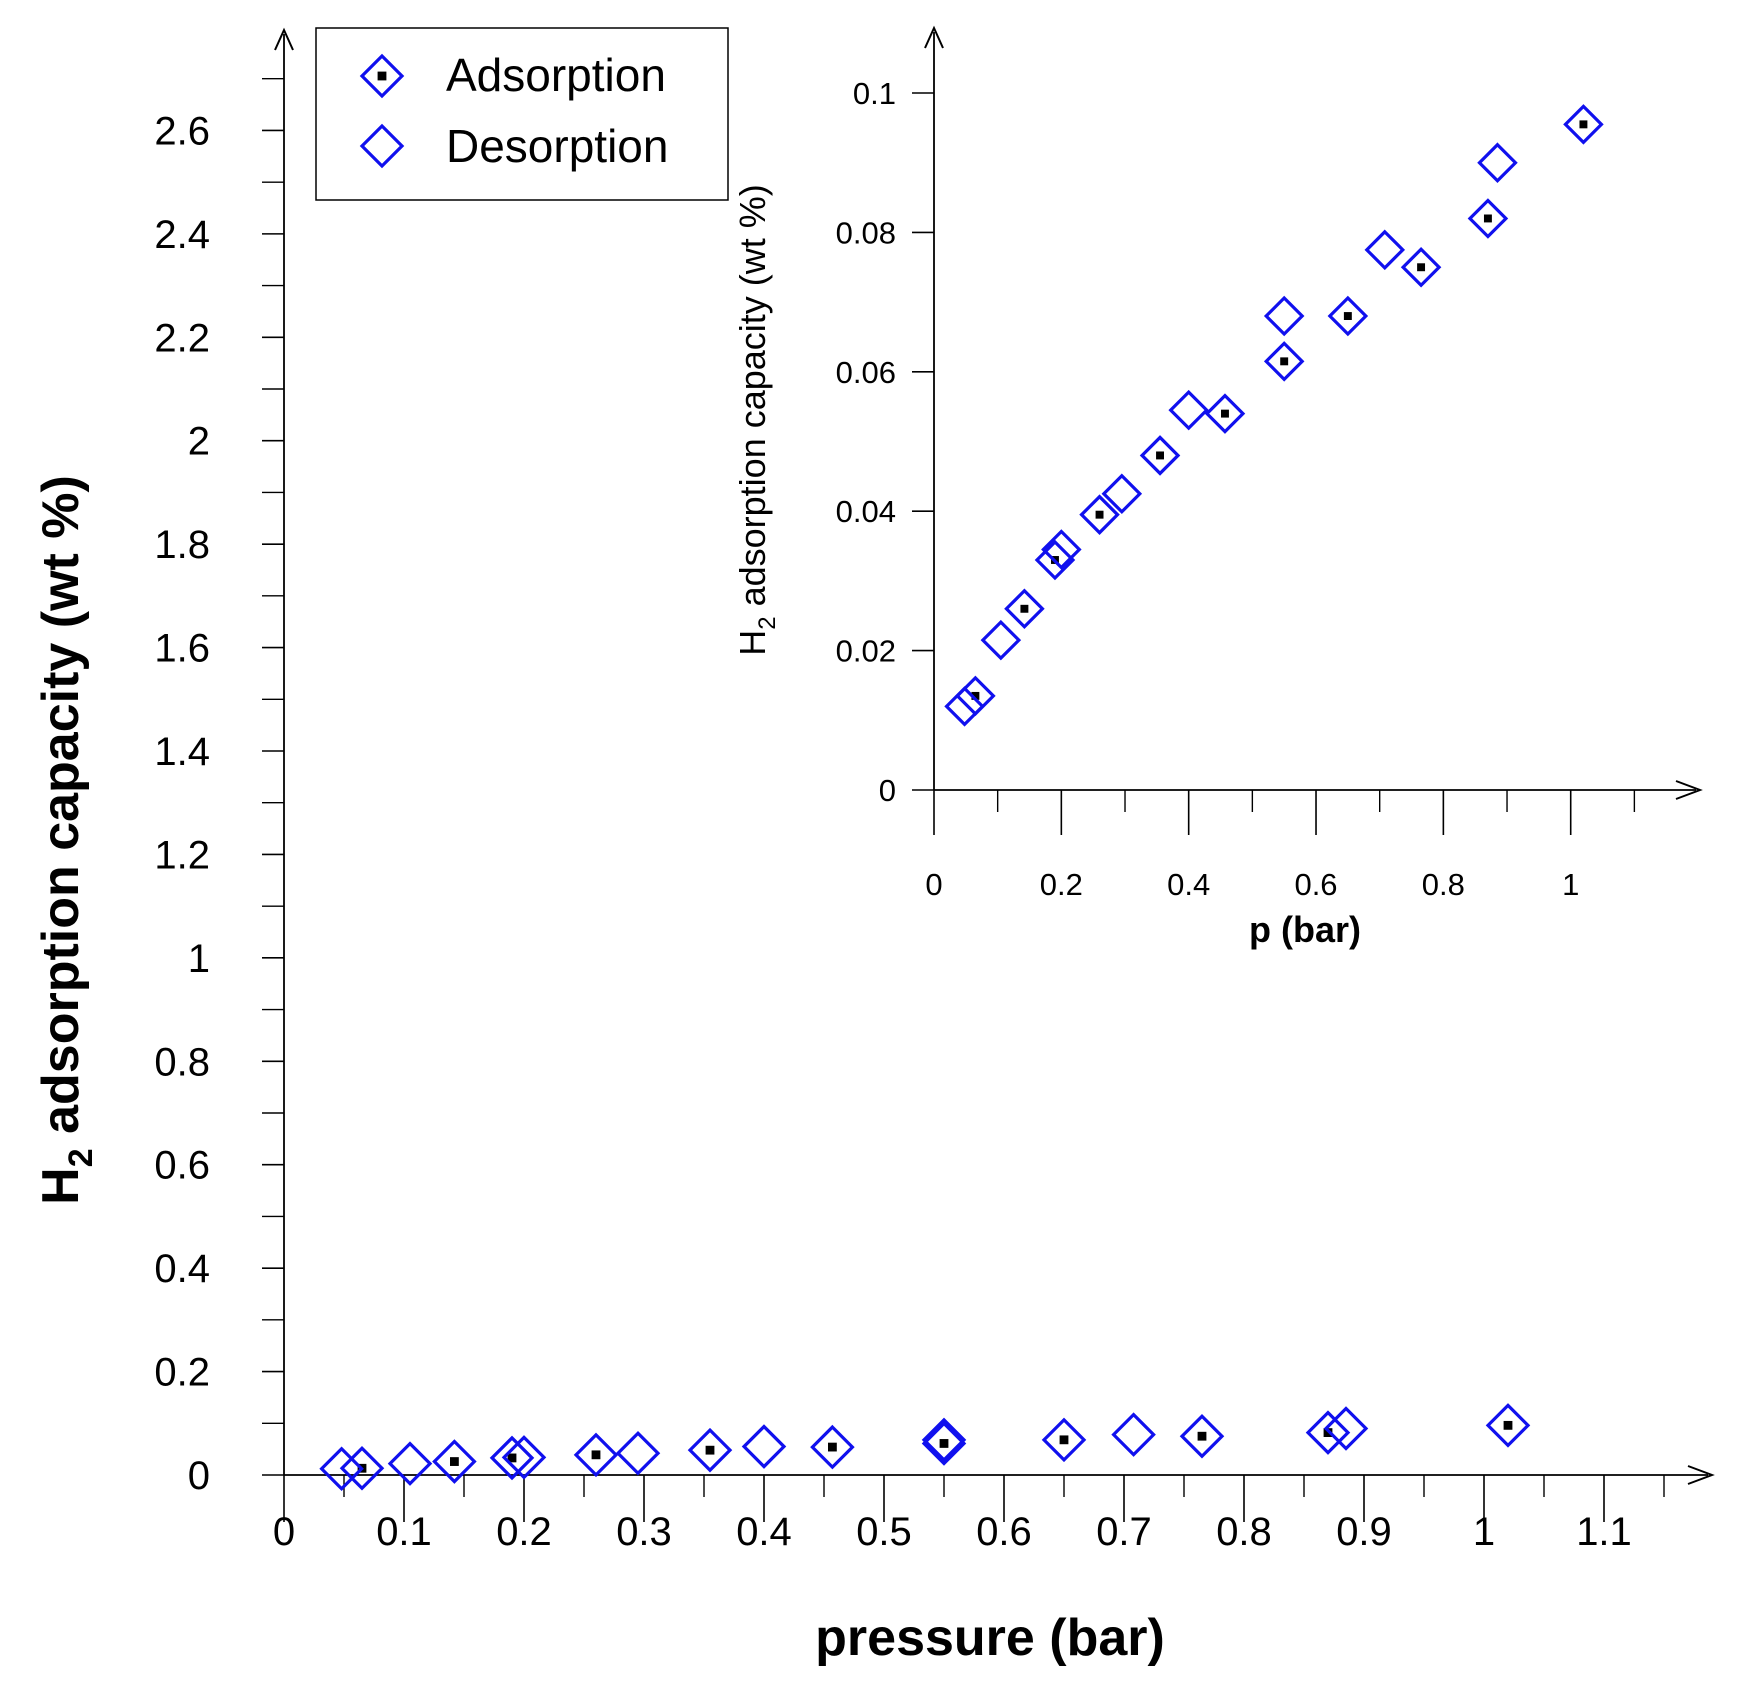 The height and width of the screenshot is (1690, 1737). Describe the element at coordinates (182, 235) in the screenshot. I see `main-y-tick-label-12: 2.4` at that location.